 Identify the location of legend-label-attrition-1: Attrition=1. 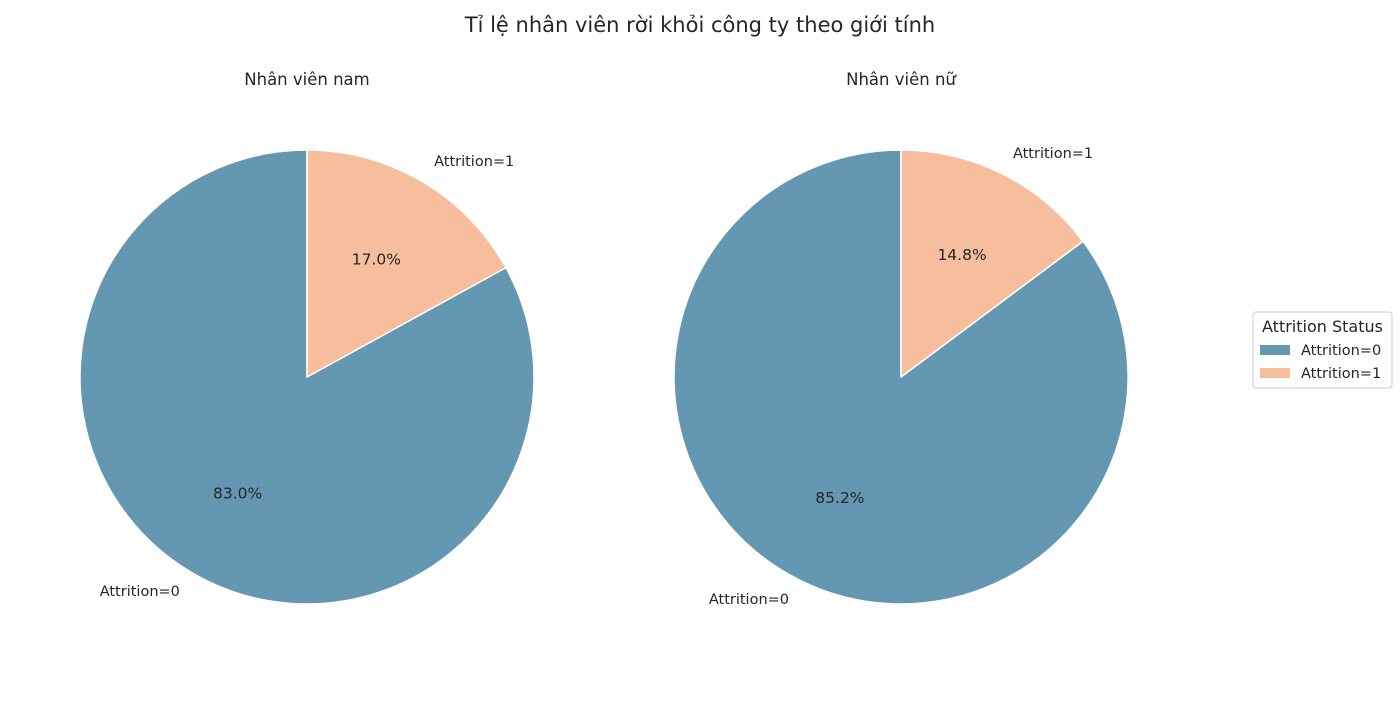
(1341, 374).